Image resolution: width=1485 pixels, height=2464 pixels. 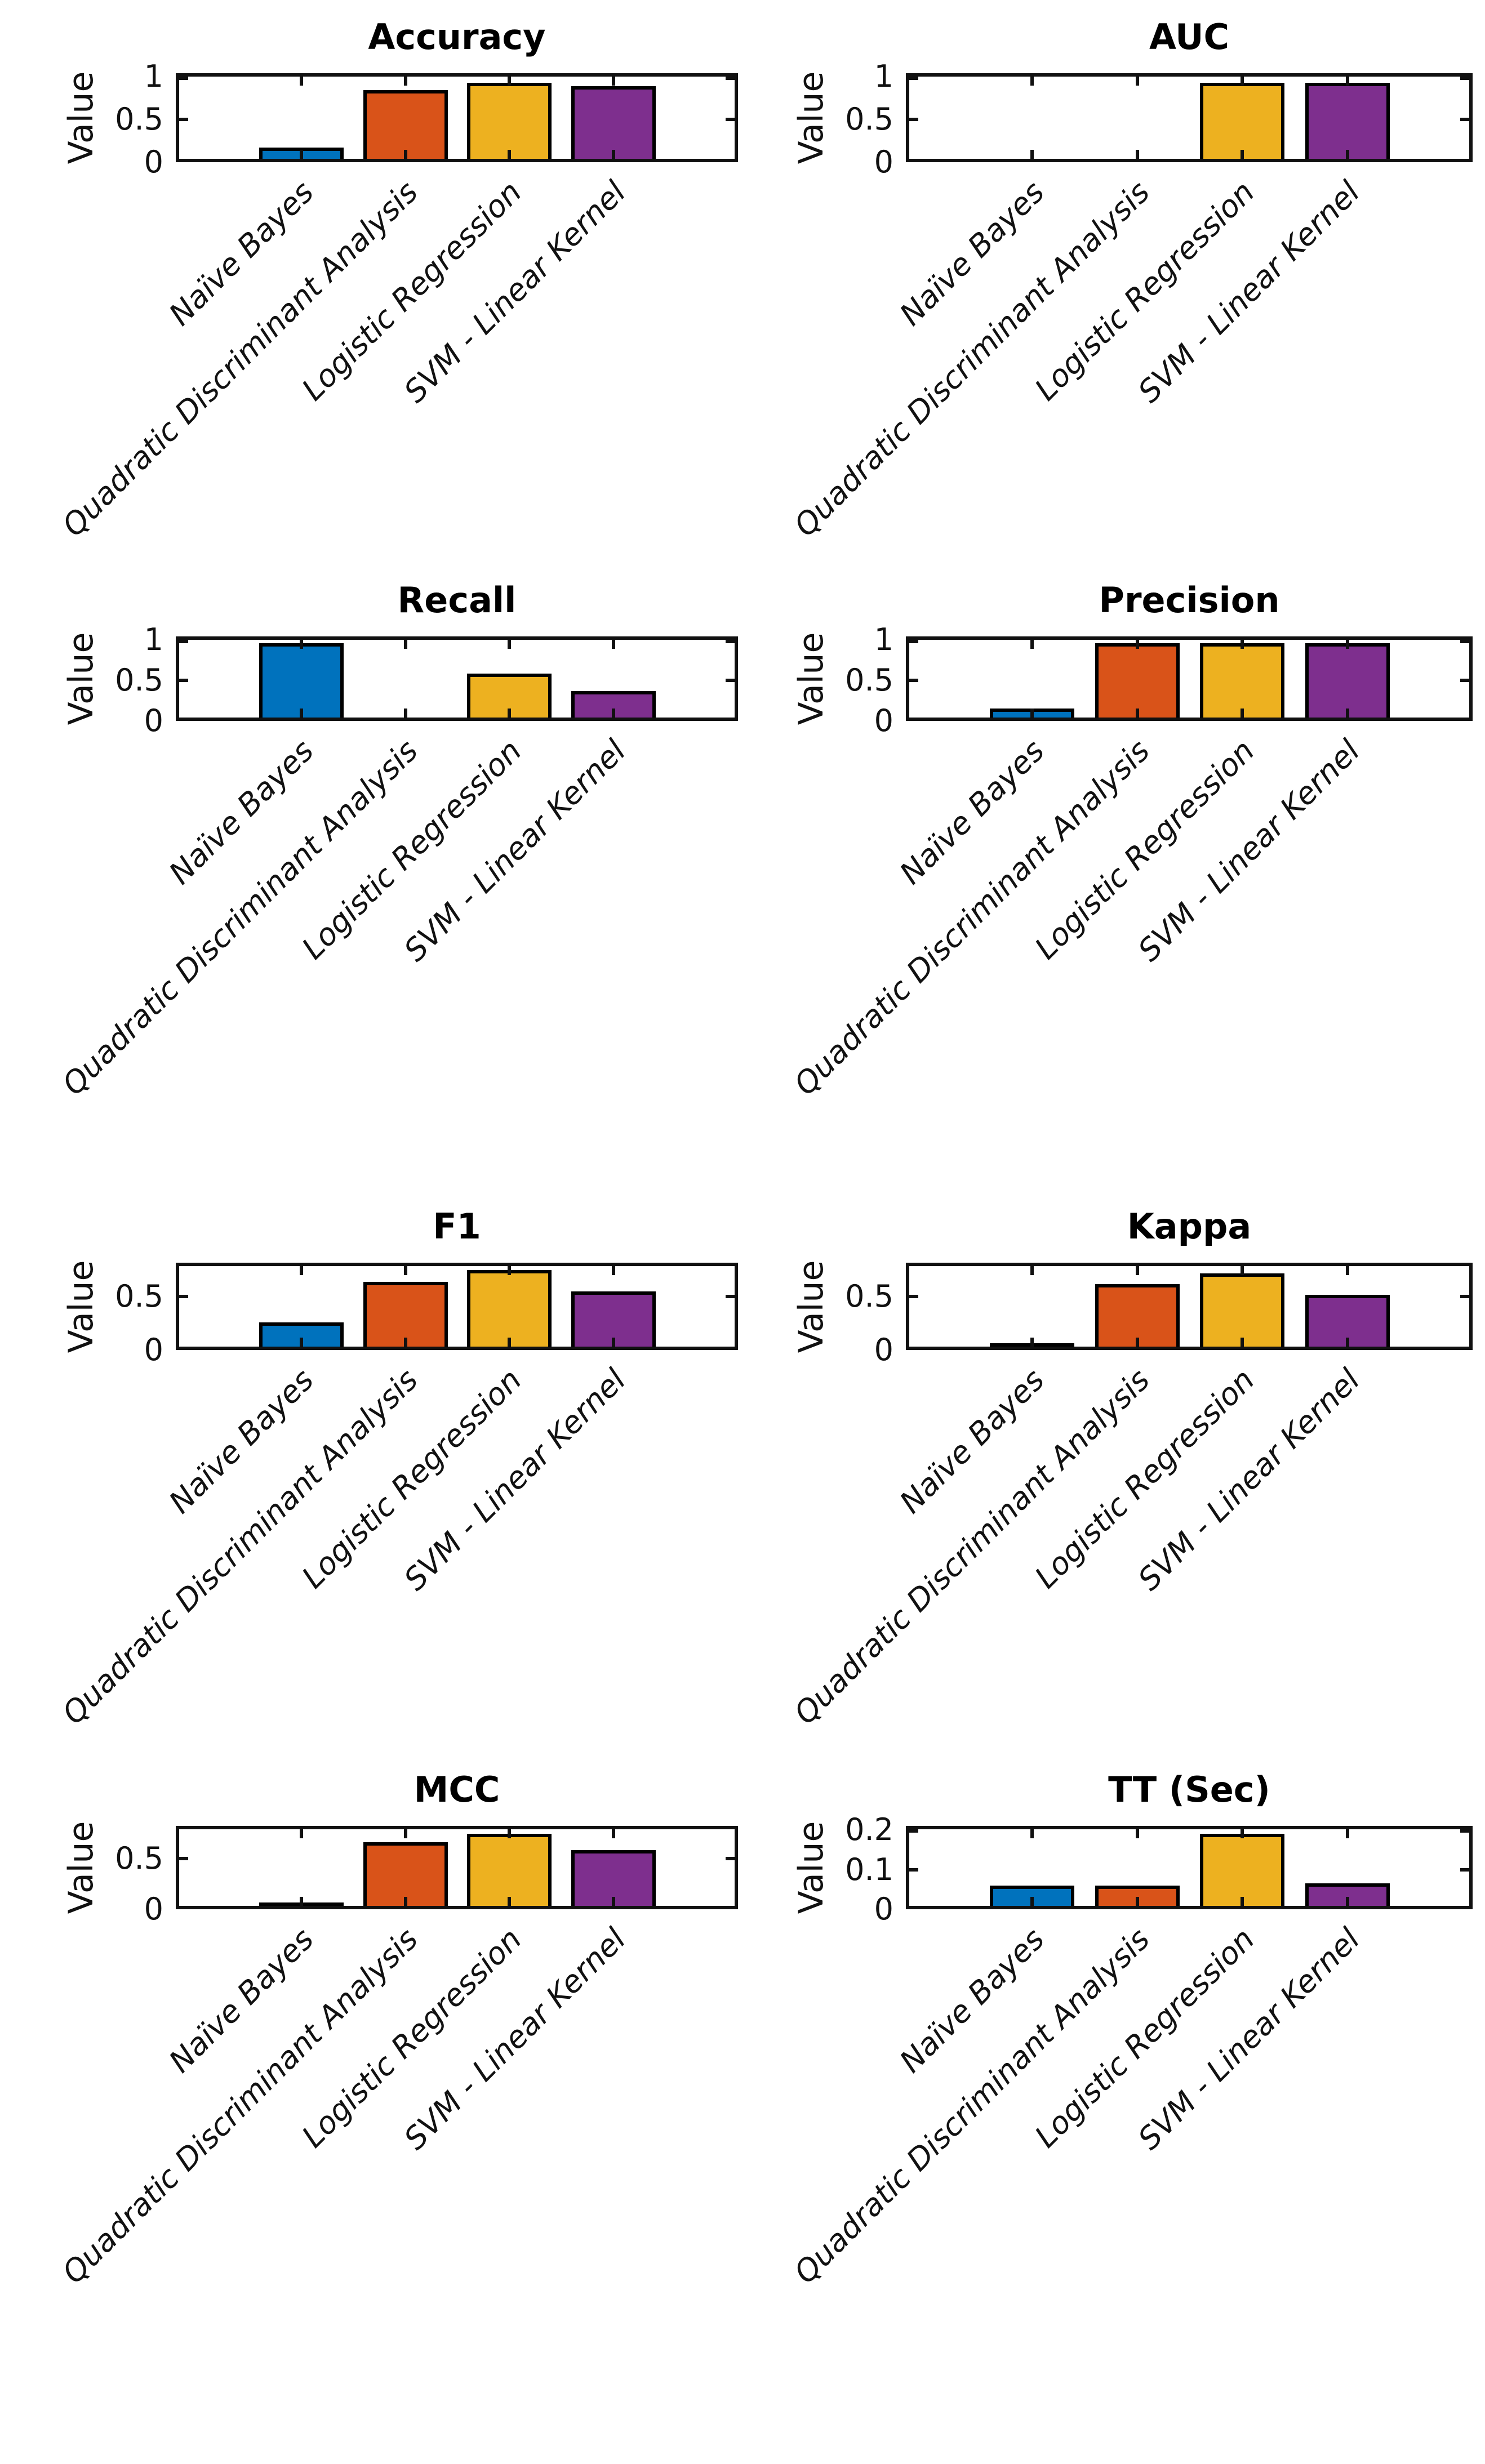 What do you see at coordinates (457, 37) in the screenshot?
I see `chart-title-accuracy: Accuracy` at bounding box center [457, 37].